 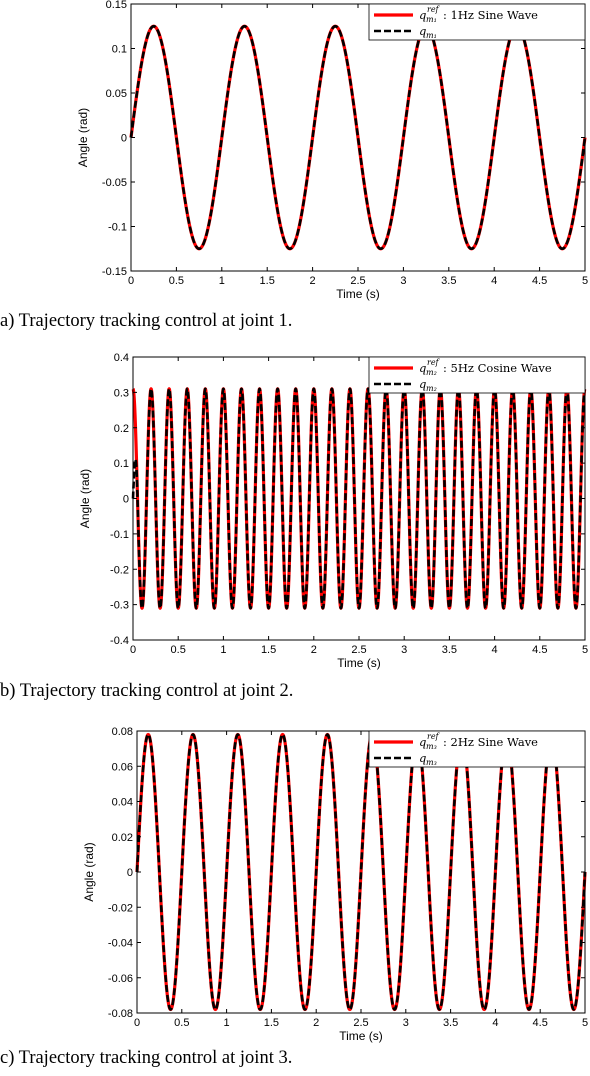 I want to click on legend-label-description: : 5Hz Cosine Wave, so click(x=497, y=368).